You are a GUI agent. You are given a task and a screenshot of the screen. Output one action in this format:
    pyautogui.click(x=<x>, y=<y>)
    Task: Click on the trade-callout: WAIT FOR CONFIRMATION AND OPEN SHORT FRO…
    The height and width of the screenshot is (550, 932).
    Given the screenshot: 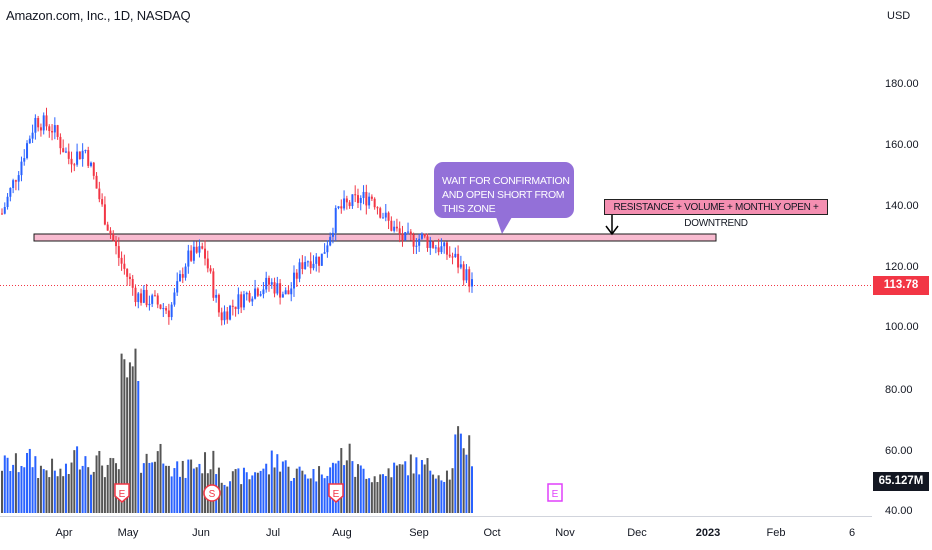 What is the action you would take?
    pyautogui.click(x=504, y=190)
    